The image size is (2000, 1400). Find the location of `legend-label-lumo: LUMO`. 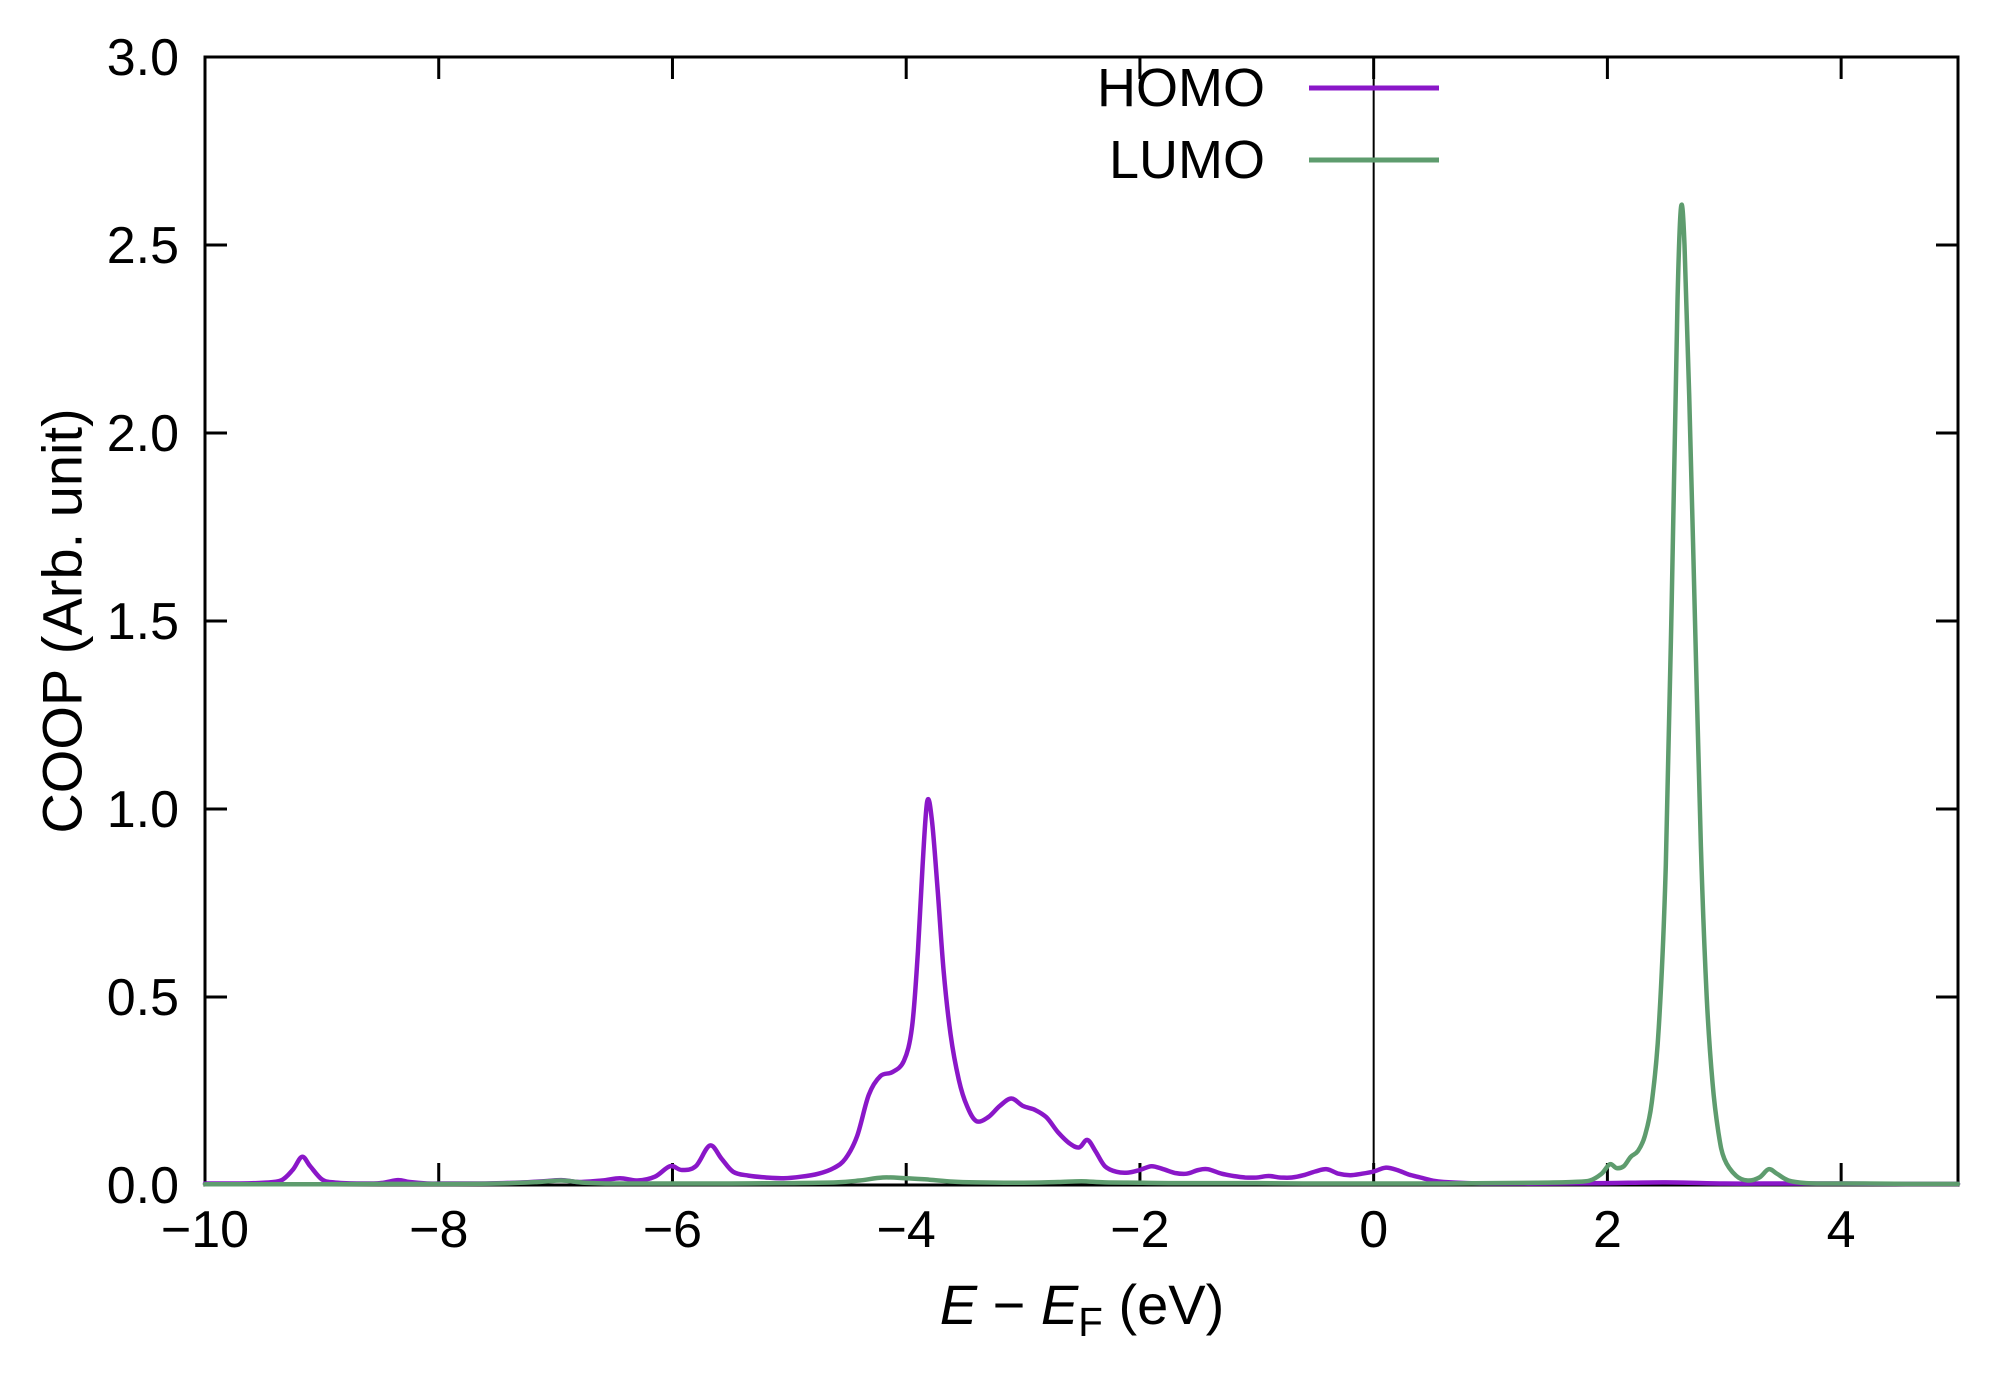

legend-label-lumo: LUMO is located at coordinates (1186, 160).